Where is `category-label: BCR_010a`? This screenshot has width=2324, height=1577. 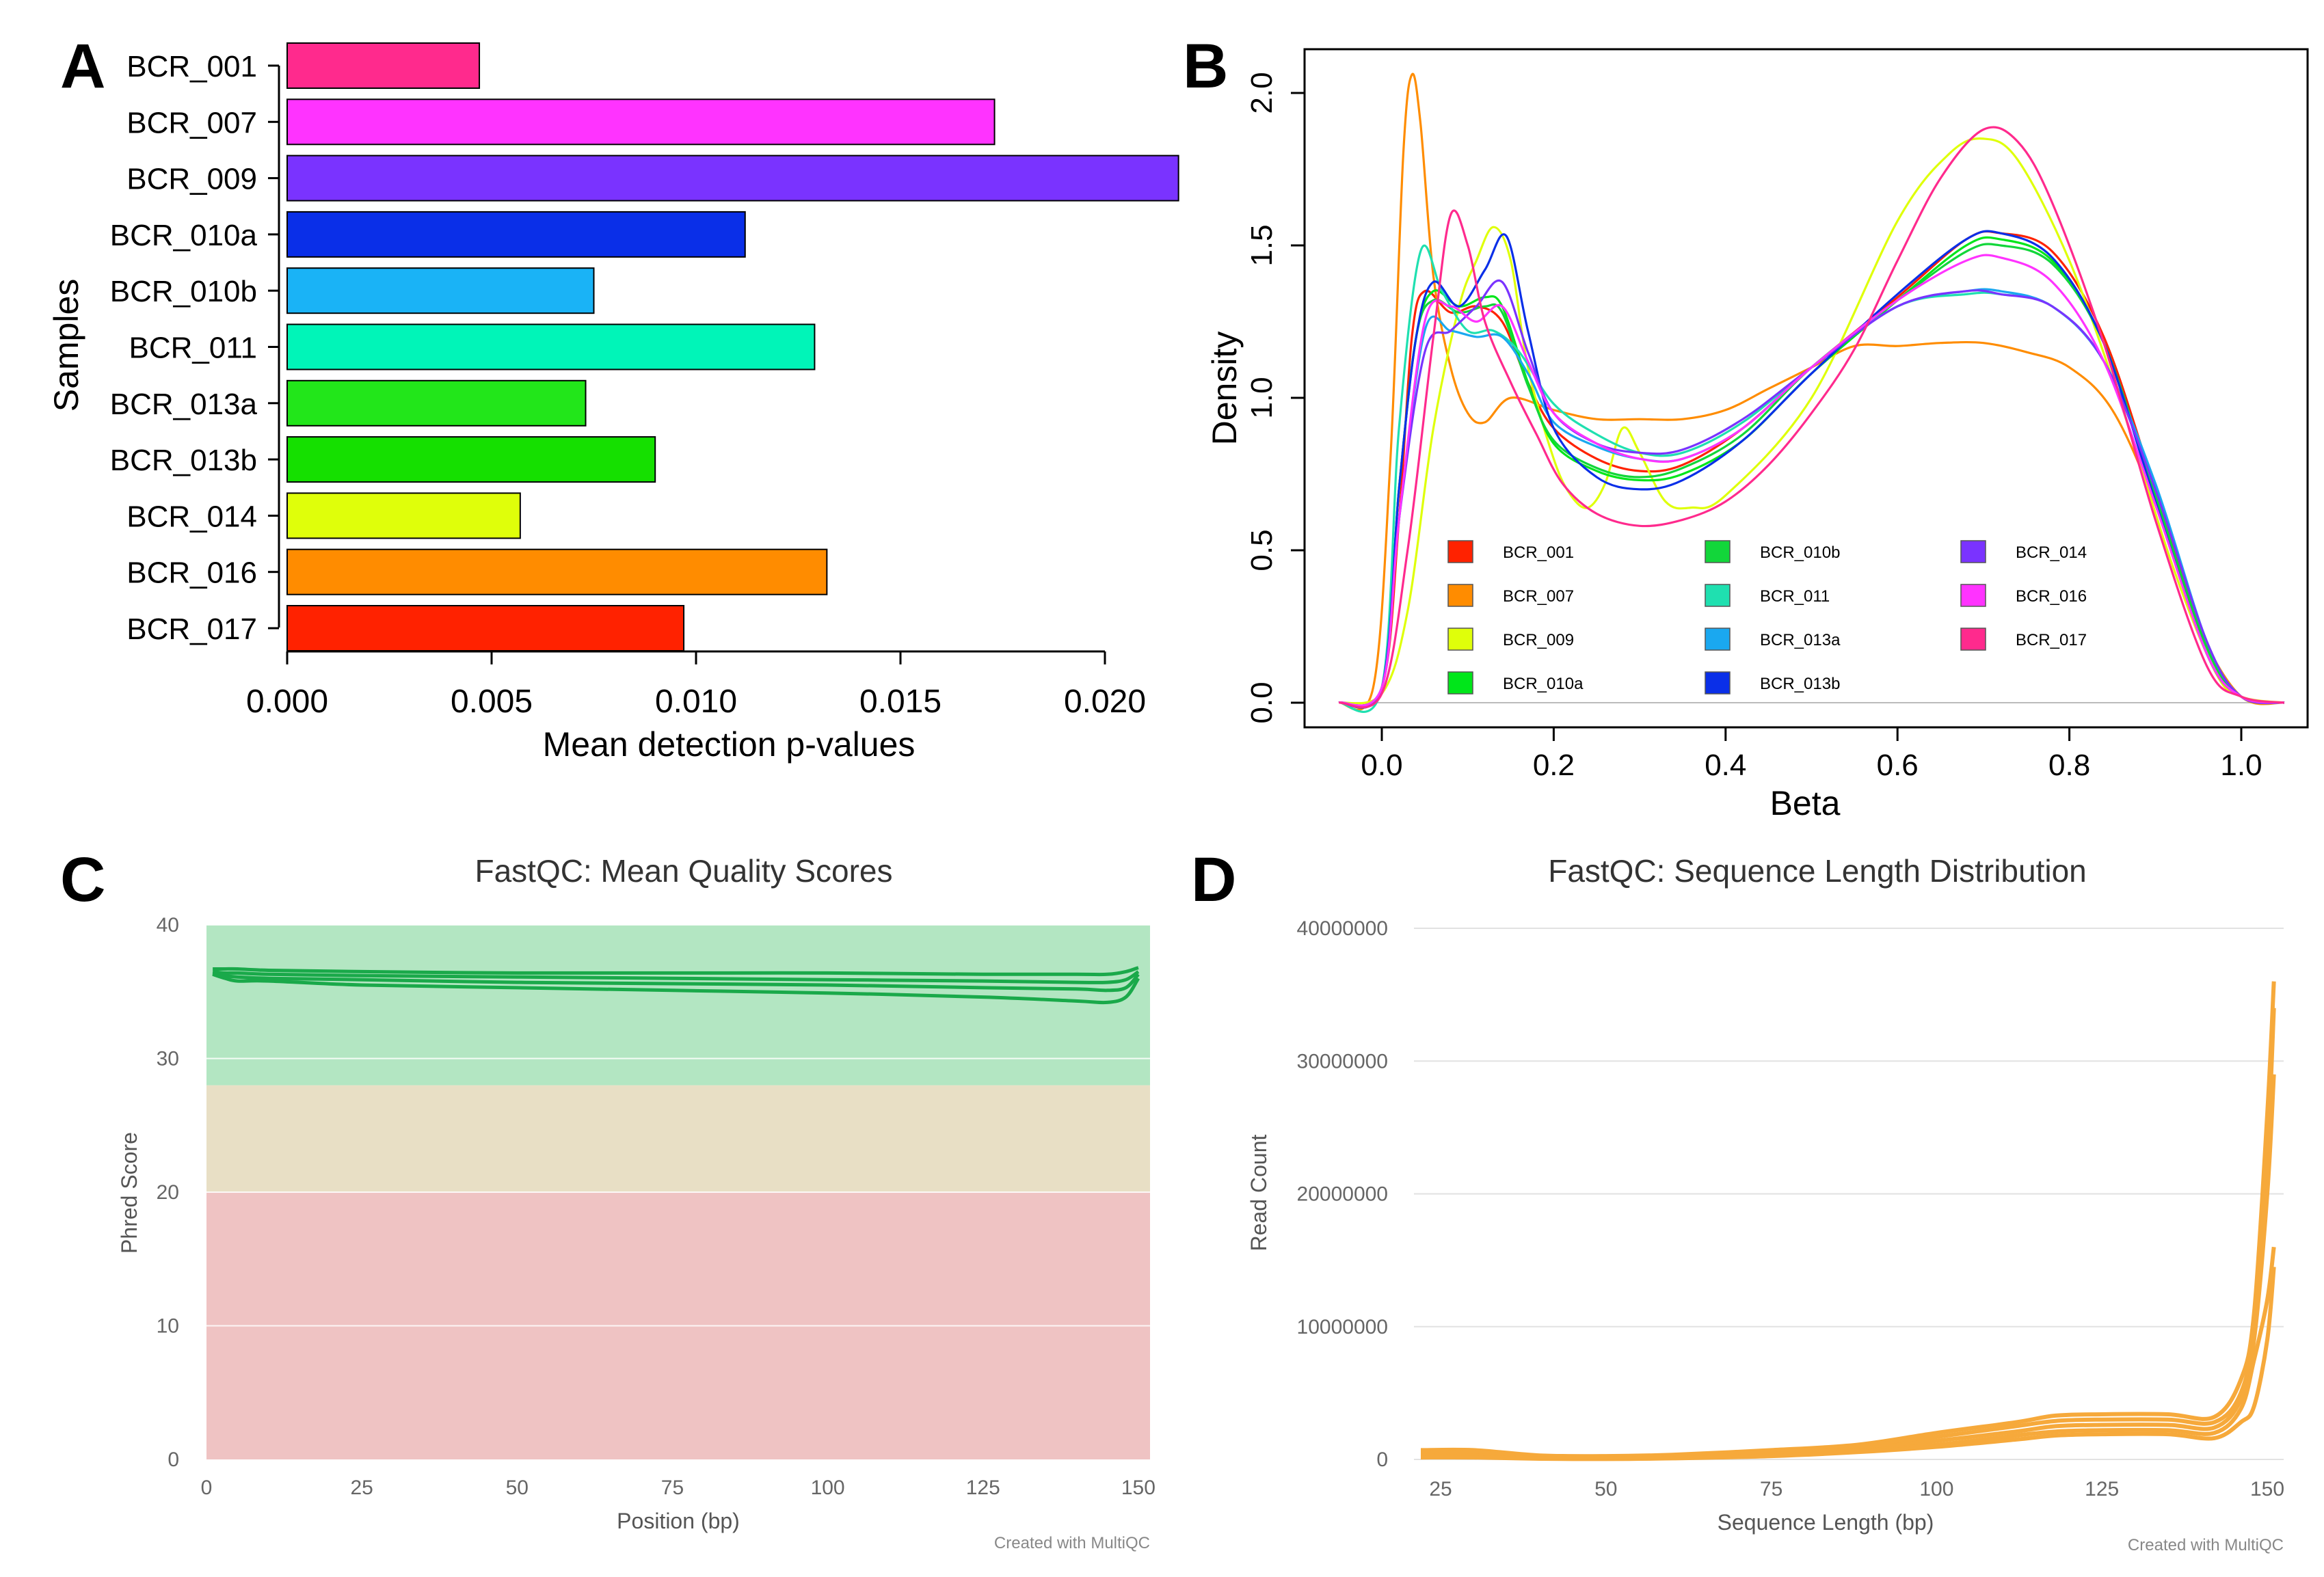 category-label: BCR_010a is located at coordinates (184, 236).